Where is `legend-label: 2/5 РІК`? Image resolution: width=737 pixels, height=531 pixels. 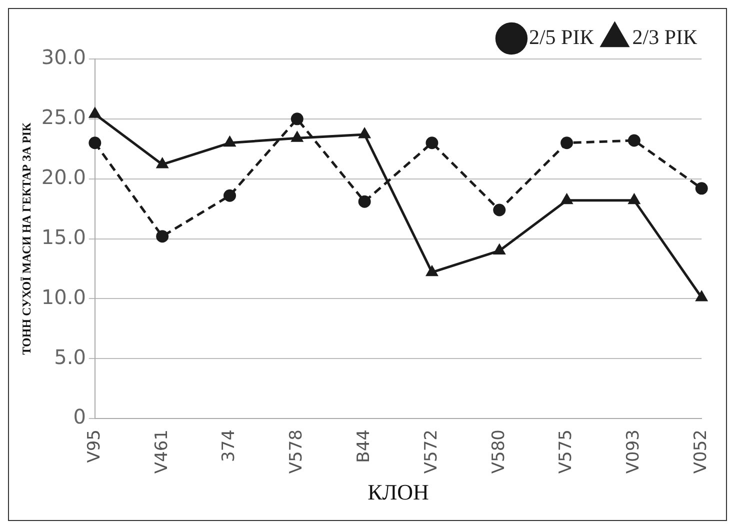 legend-label: 2/5 РІК is located at coordinates (561, 37).